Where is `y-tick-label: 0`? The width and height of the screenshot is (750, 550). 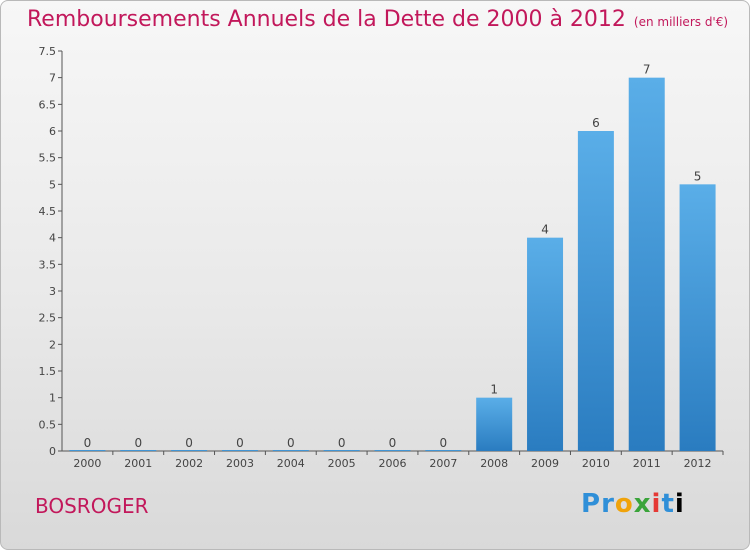 y-tick-label: 0 is located at coordinates (52, 451).